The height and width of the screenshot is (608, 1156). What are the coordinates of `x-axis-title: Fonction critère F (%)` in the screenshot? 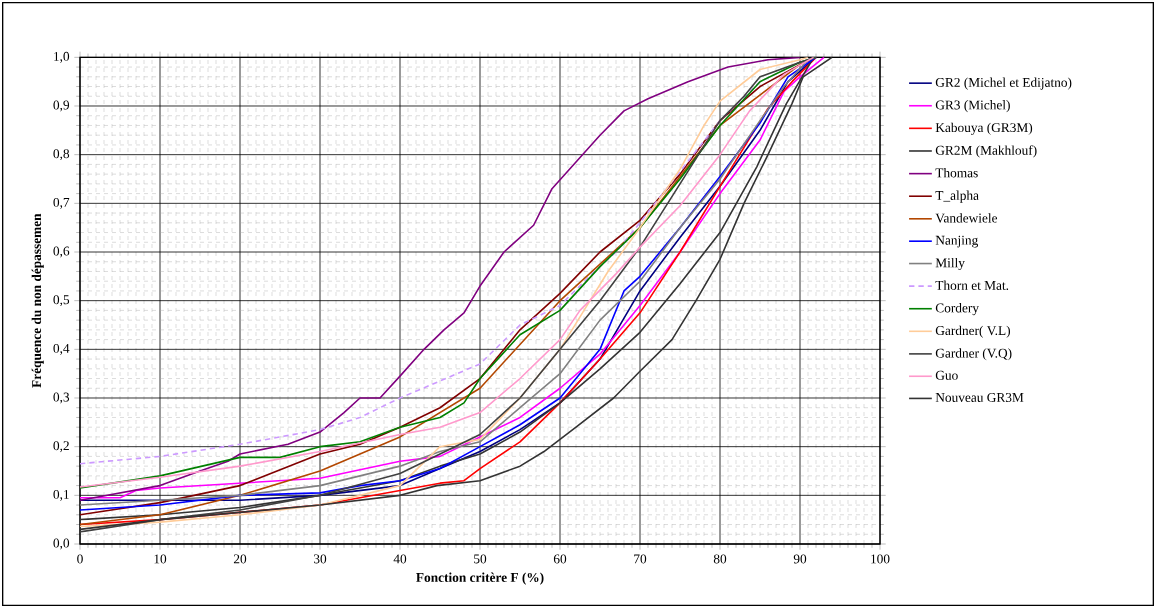 It's located at (480, 578).